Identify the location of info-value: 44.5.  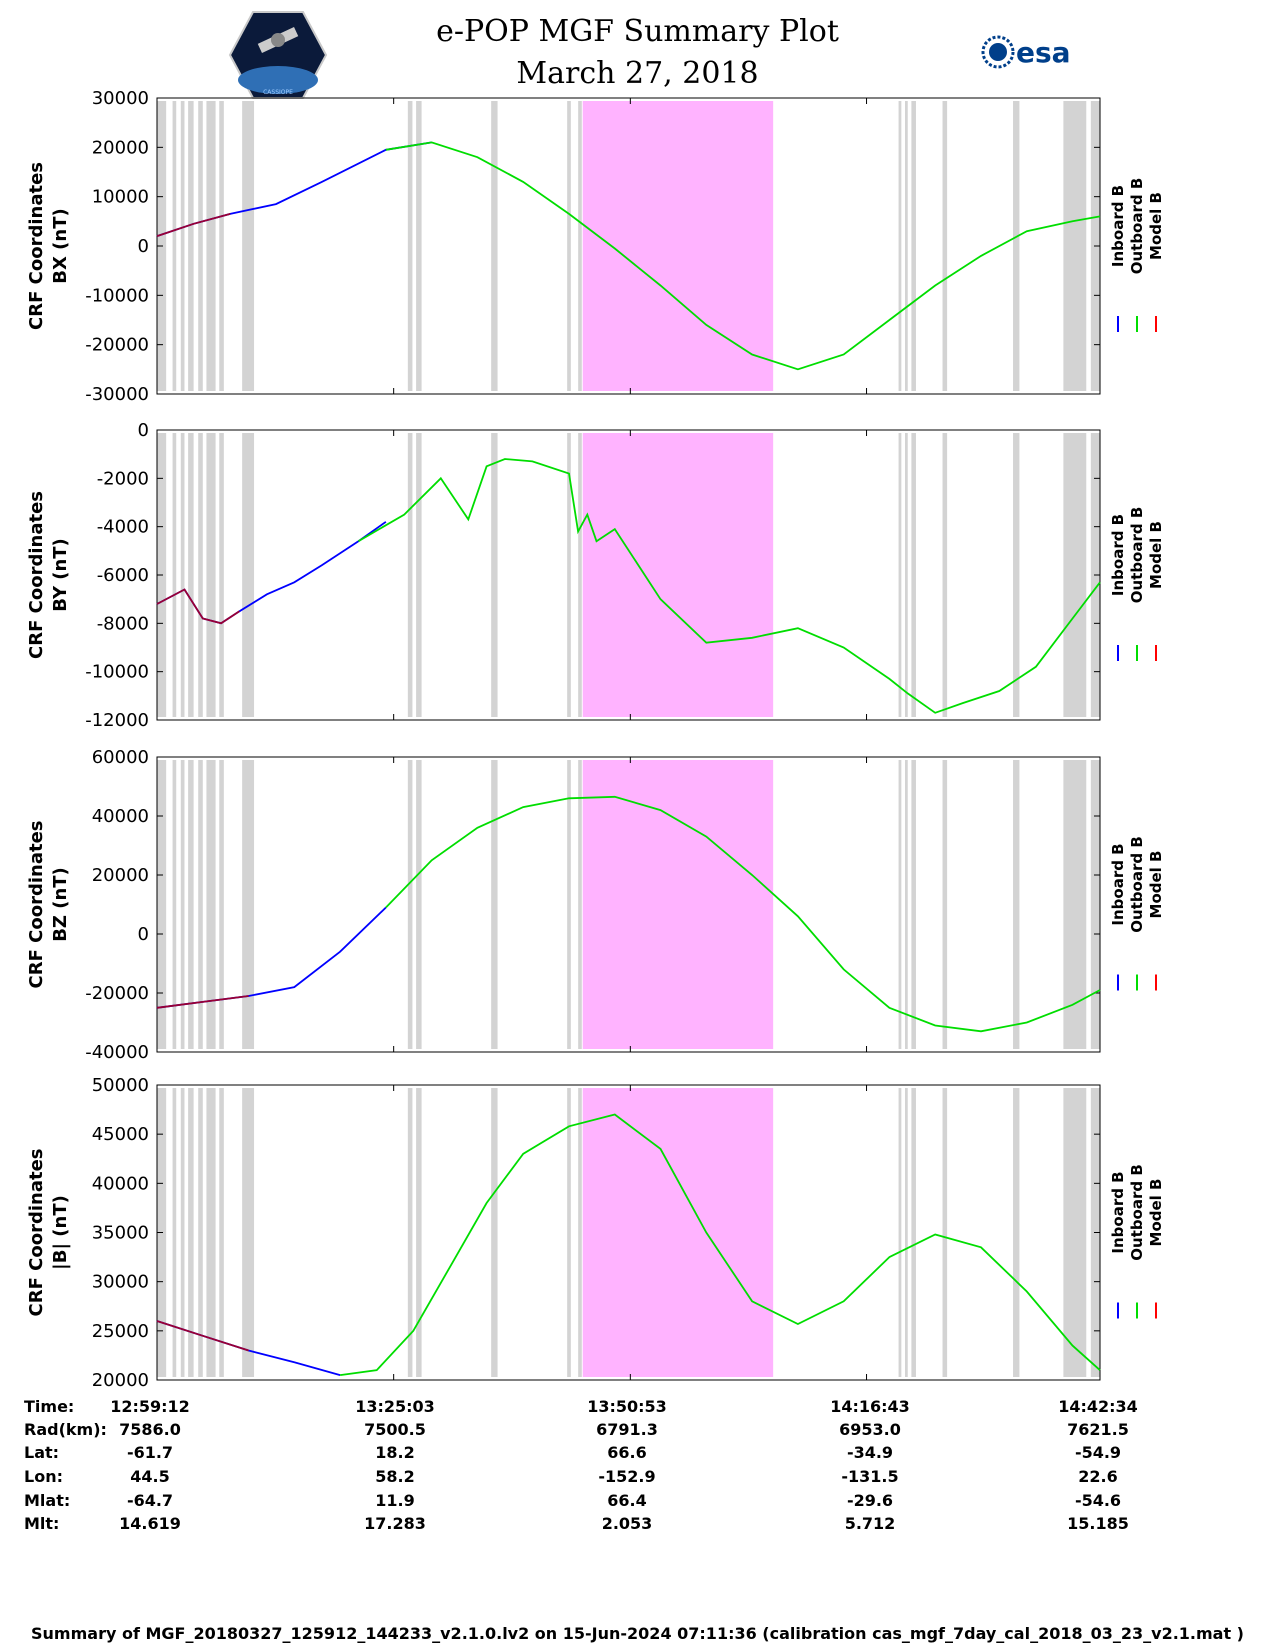
(150, 1476).